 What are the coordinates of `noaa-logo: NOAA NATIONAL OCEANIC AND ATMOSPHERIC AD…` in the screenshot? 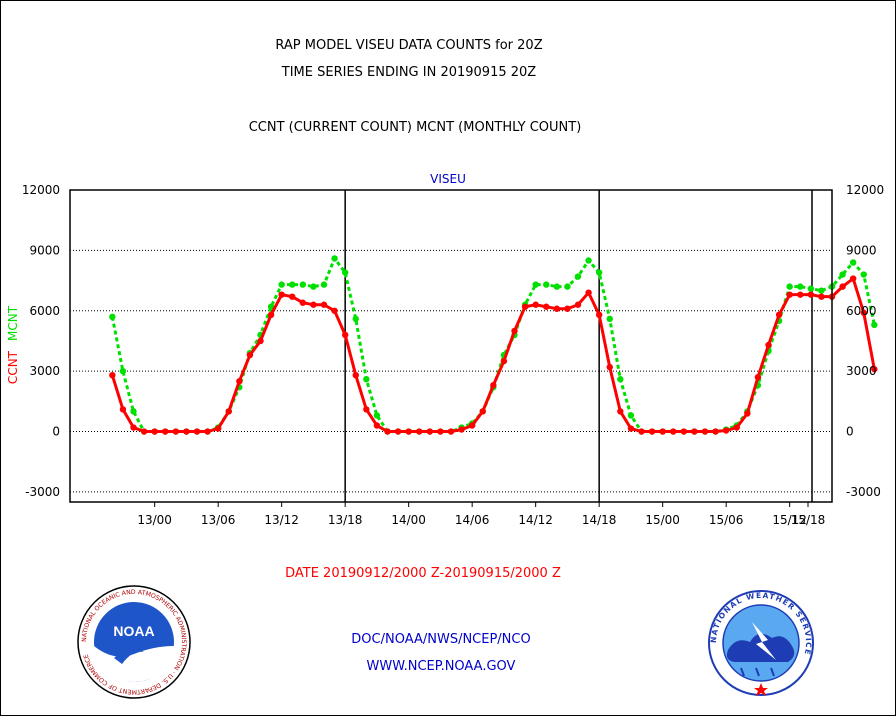 It's located at (134, 642).